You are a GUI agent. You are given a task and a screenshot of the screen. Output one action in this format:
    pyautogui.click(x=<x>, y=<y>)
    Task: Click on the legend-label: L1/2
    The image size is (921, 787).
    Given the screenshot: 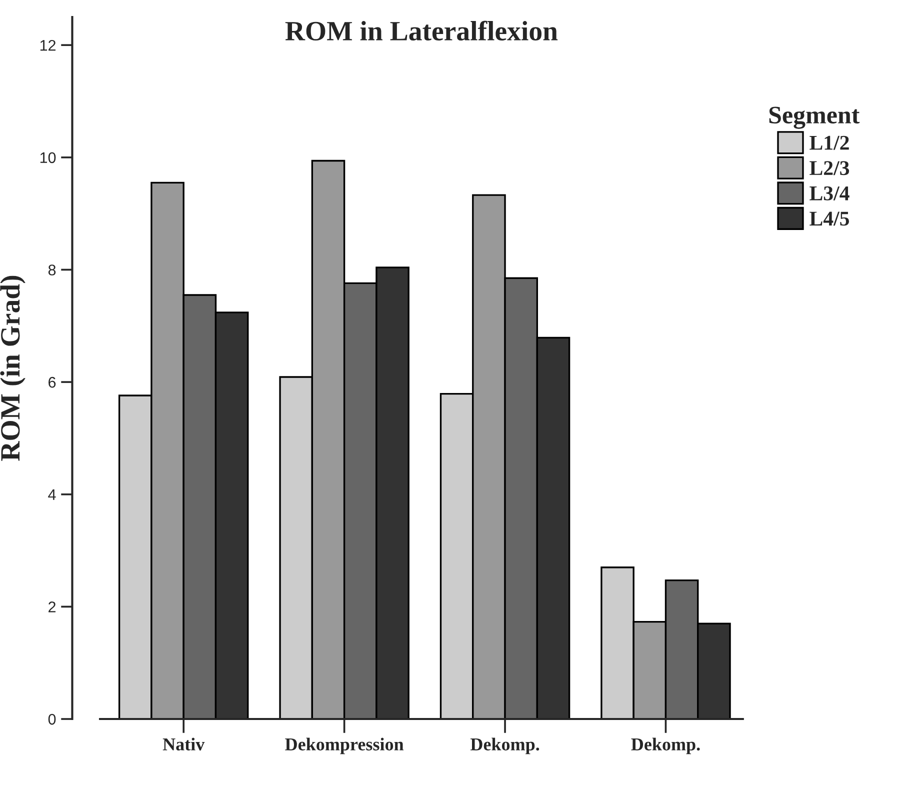 What is the action you would take?
    pyautogui.click(x=829, y=143)
    